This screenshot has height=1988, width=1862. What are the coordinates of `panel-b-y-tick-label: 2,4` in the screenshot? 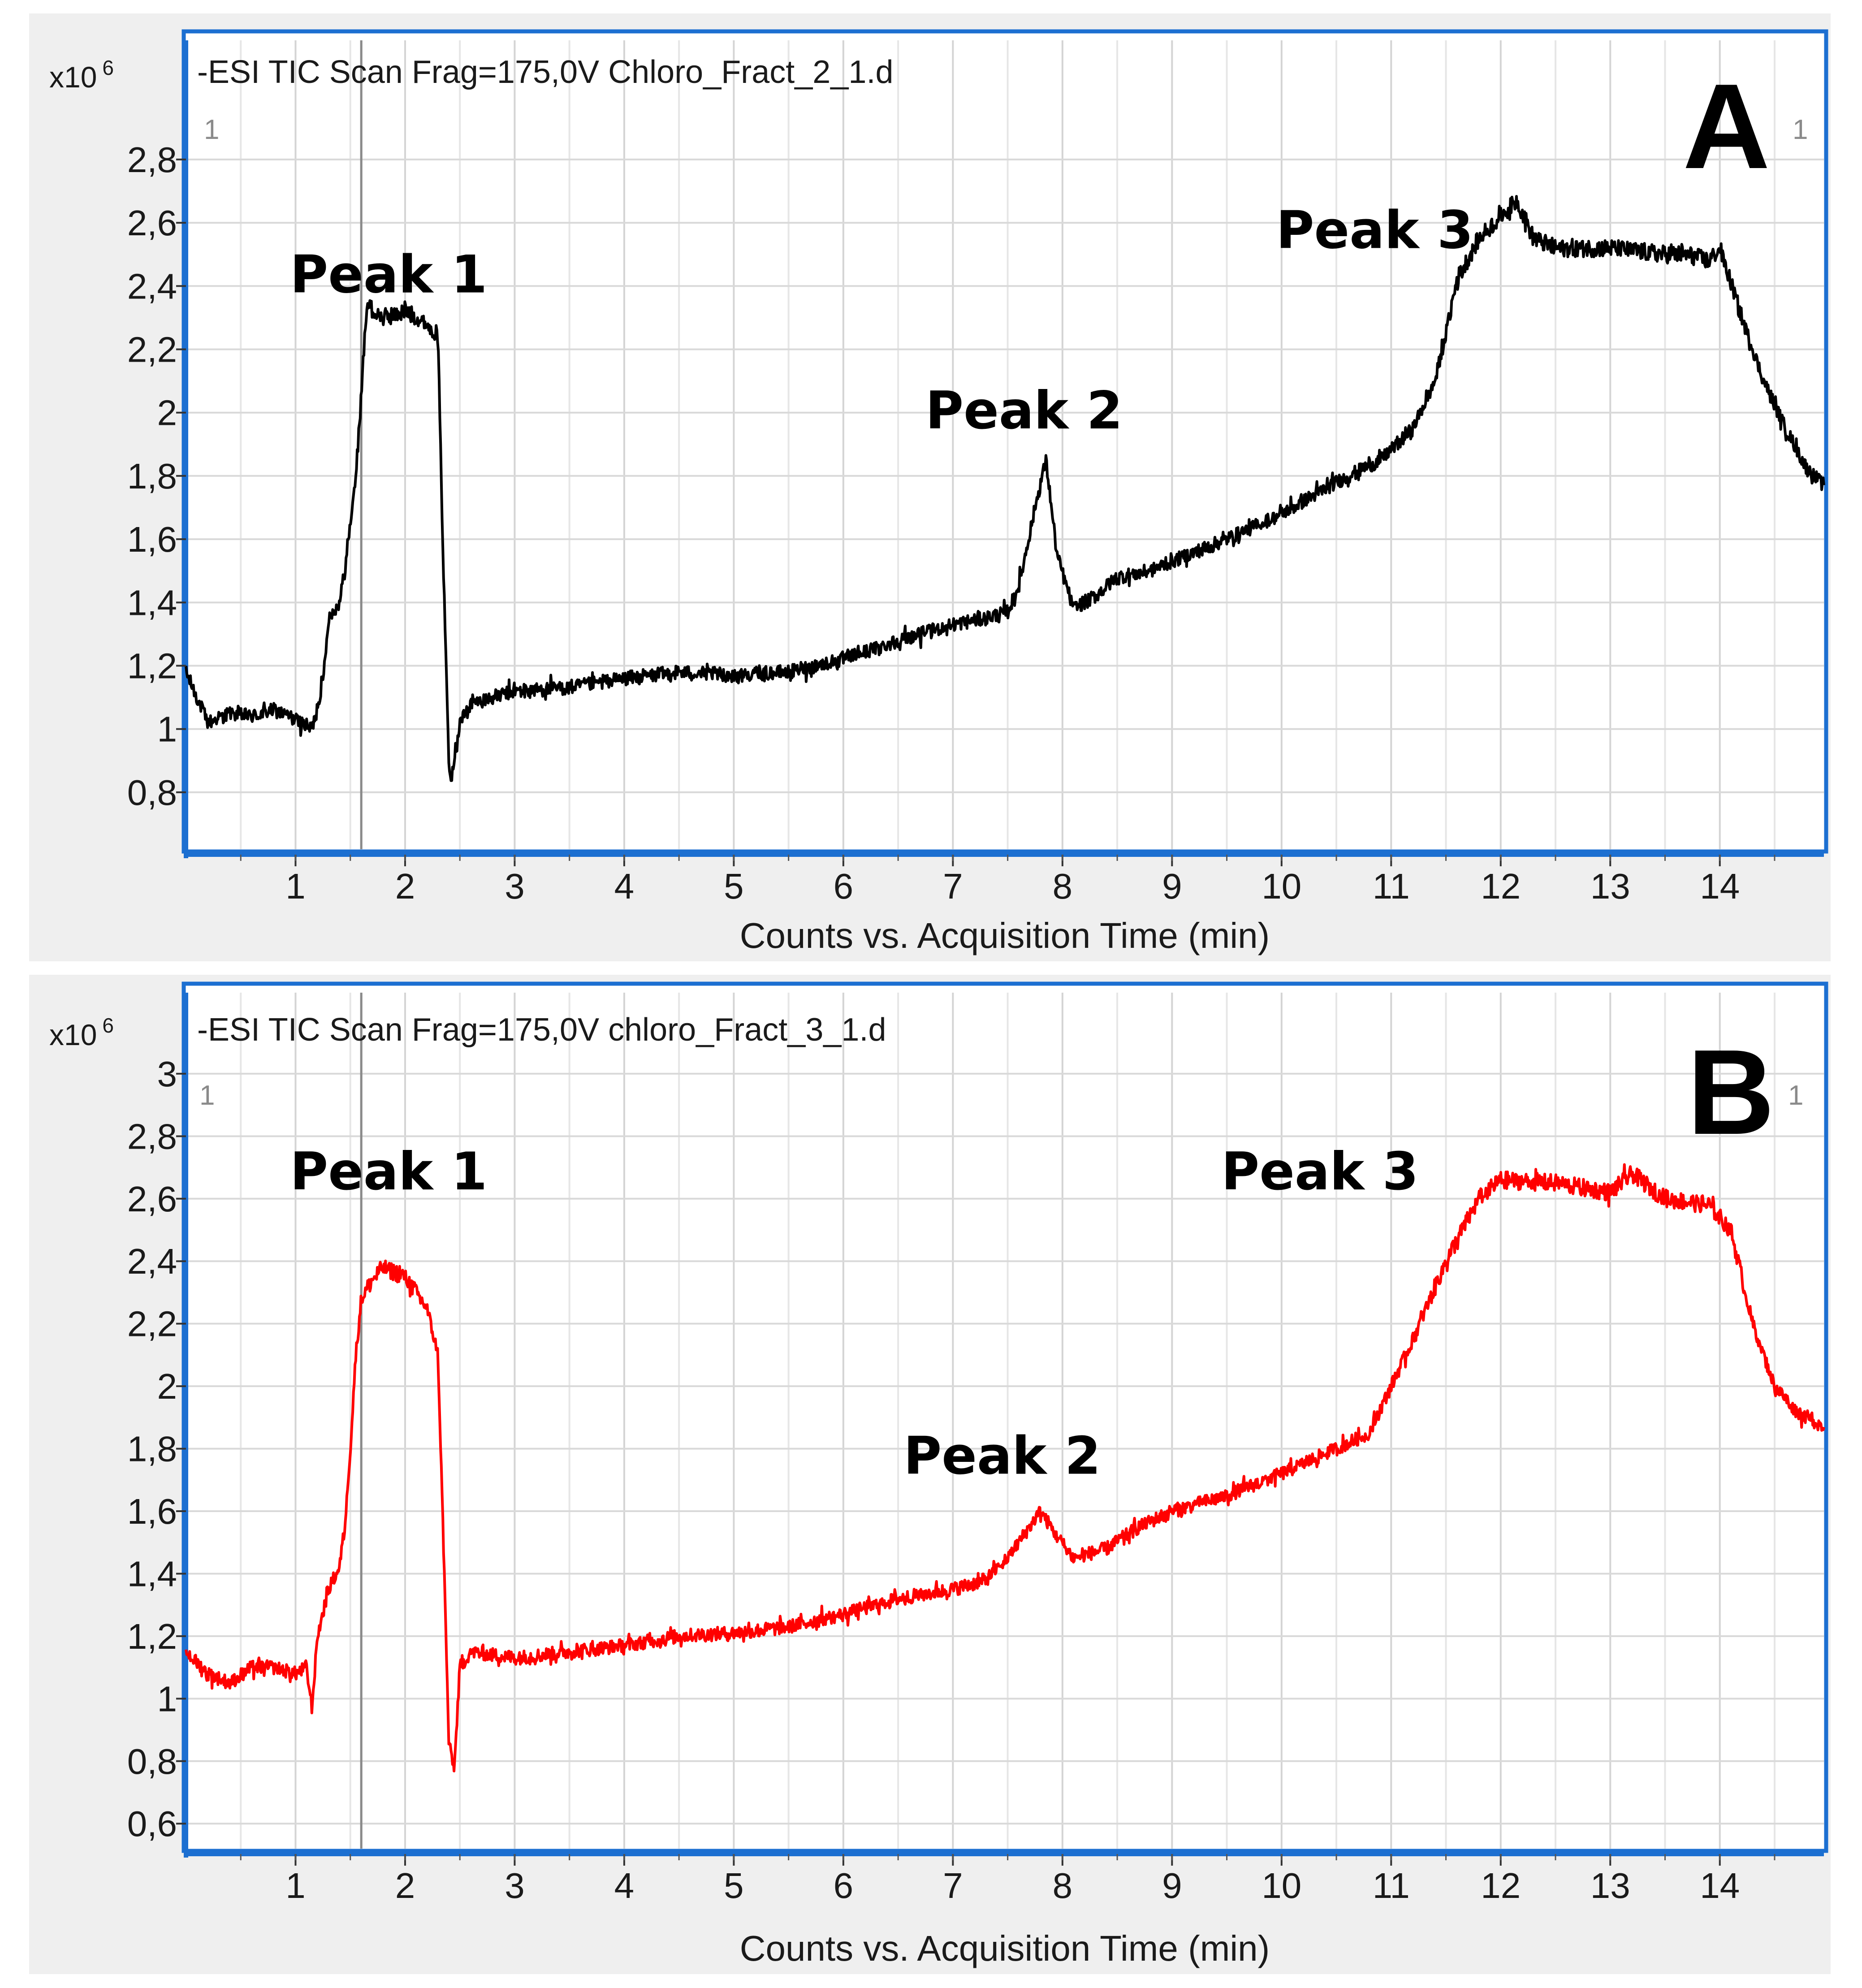 It's located at (152, 1261).